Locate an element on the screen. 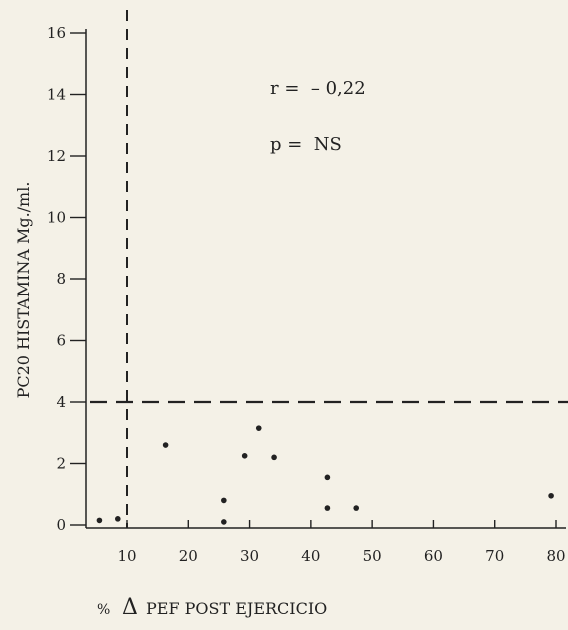 Image resolution: width=568 pixels, height=630 pixels. data-points is located at coordinates (325, 475).